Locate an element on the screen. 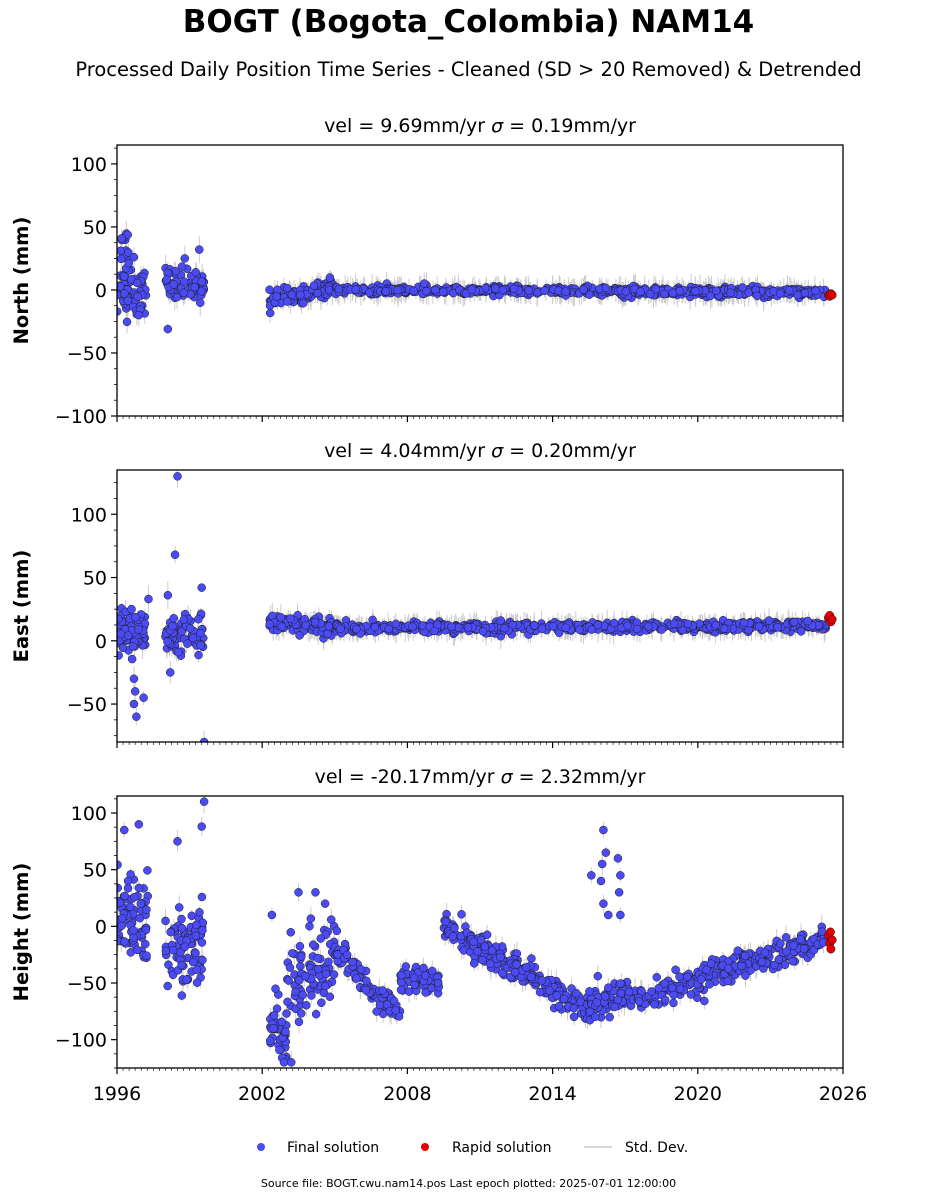 This screenshot has height=1200, width=937. rapid-solution-point is located at coordinates (832, 295).